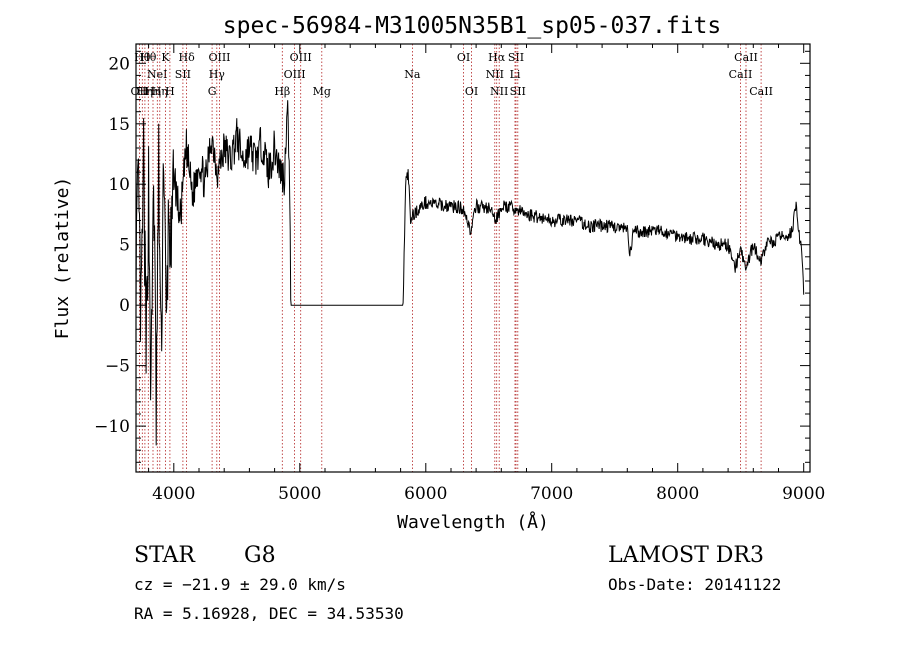 This screenshot has width=900, height=649. Describe the element at coordinates (515, 74) in the screenshot. I see `line-marker-label-24: Li` at that location.